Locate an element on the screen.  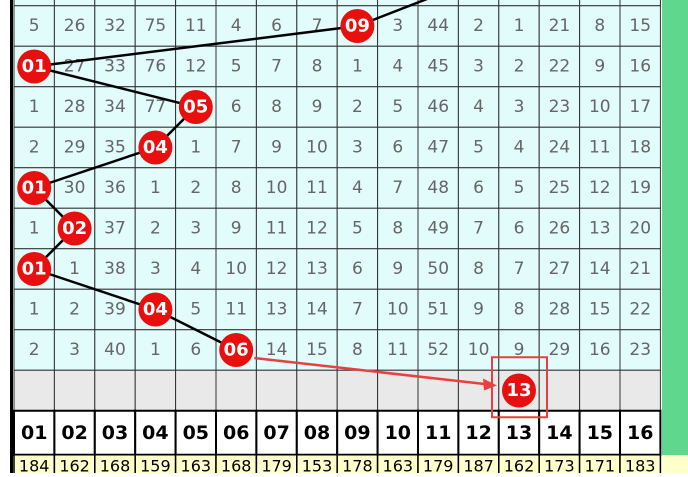
prediction-arrow is located at coordinates (372, 371).